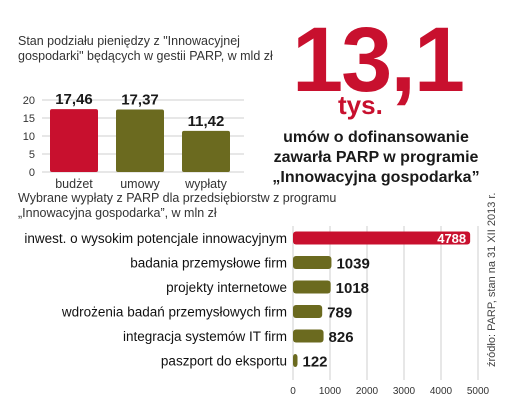  I want to click on bar-value-label: 11,42, so click(206, 121).